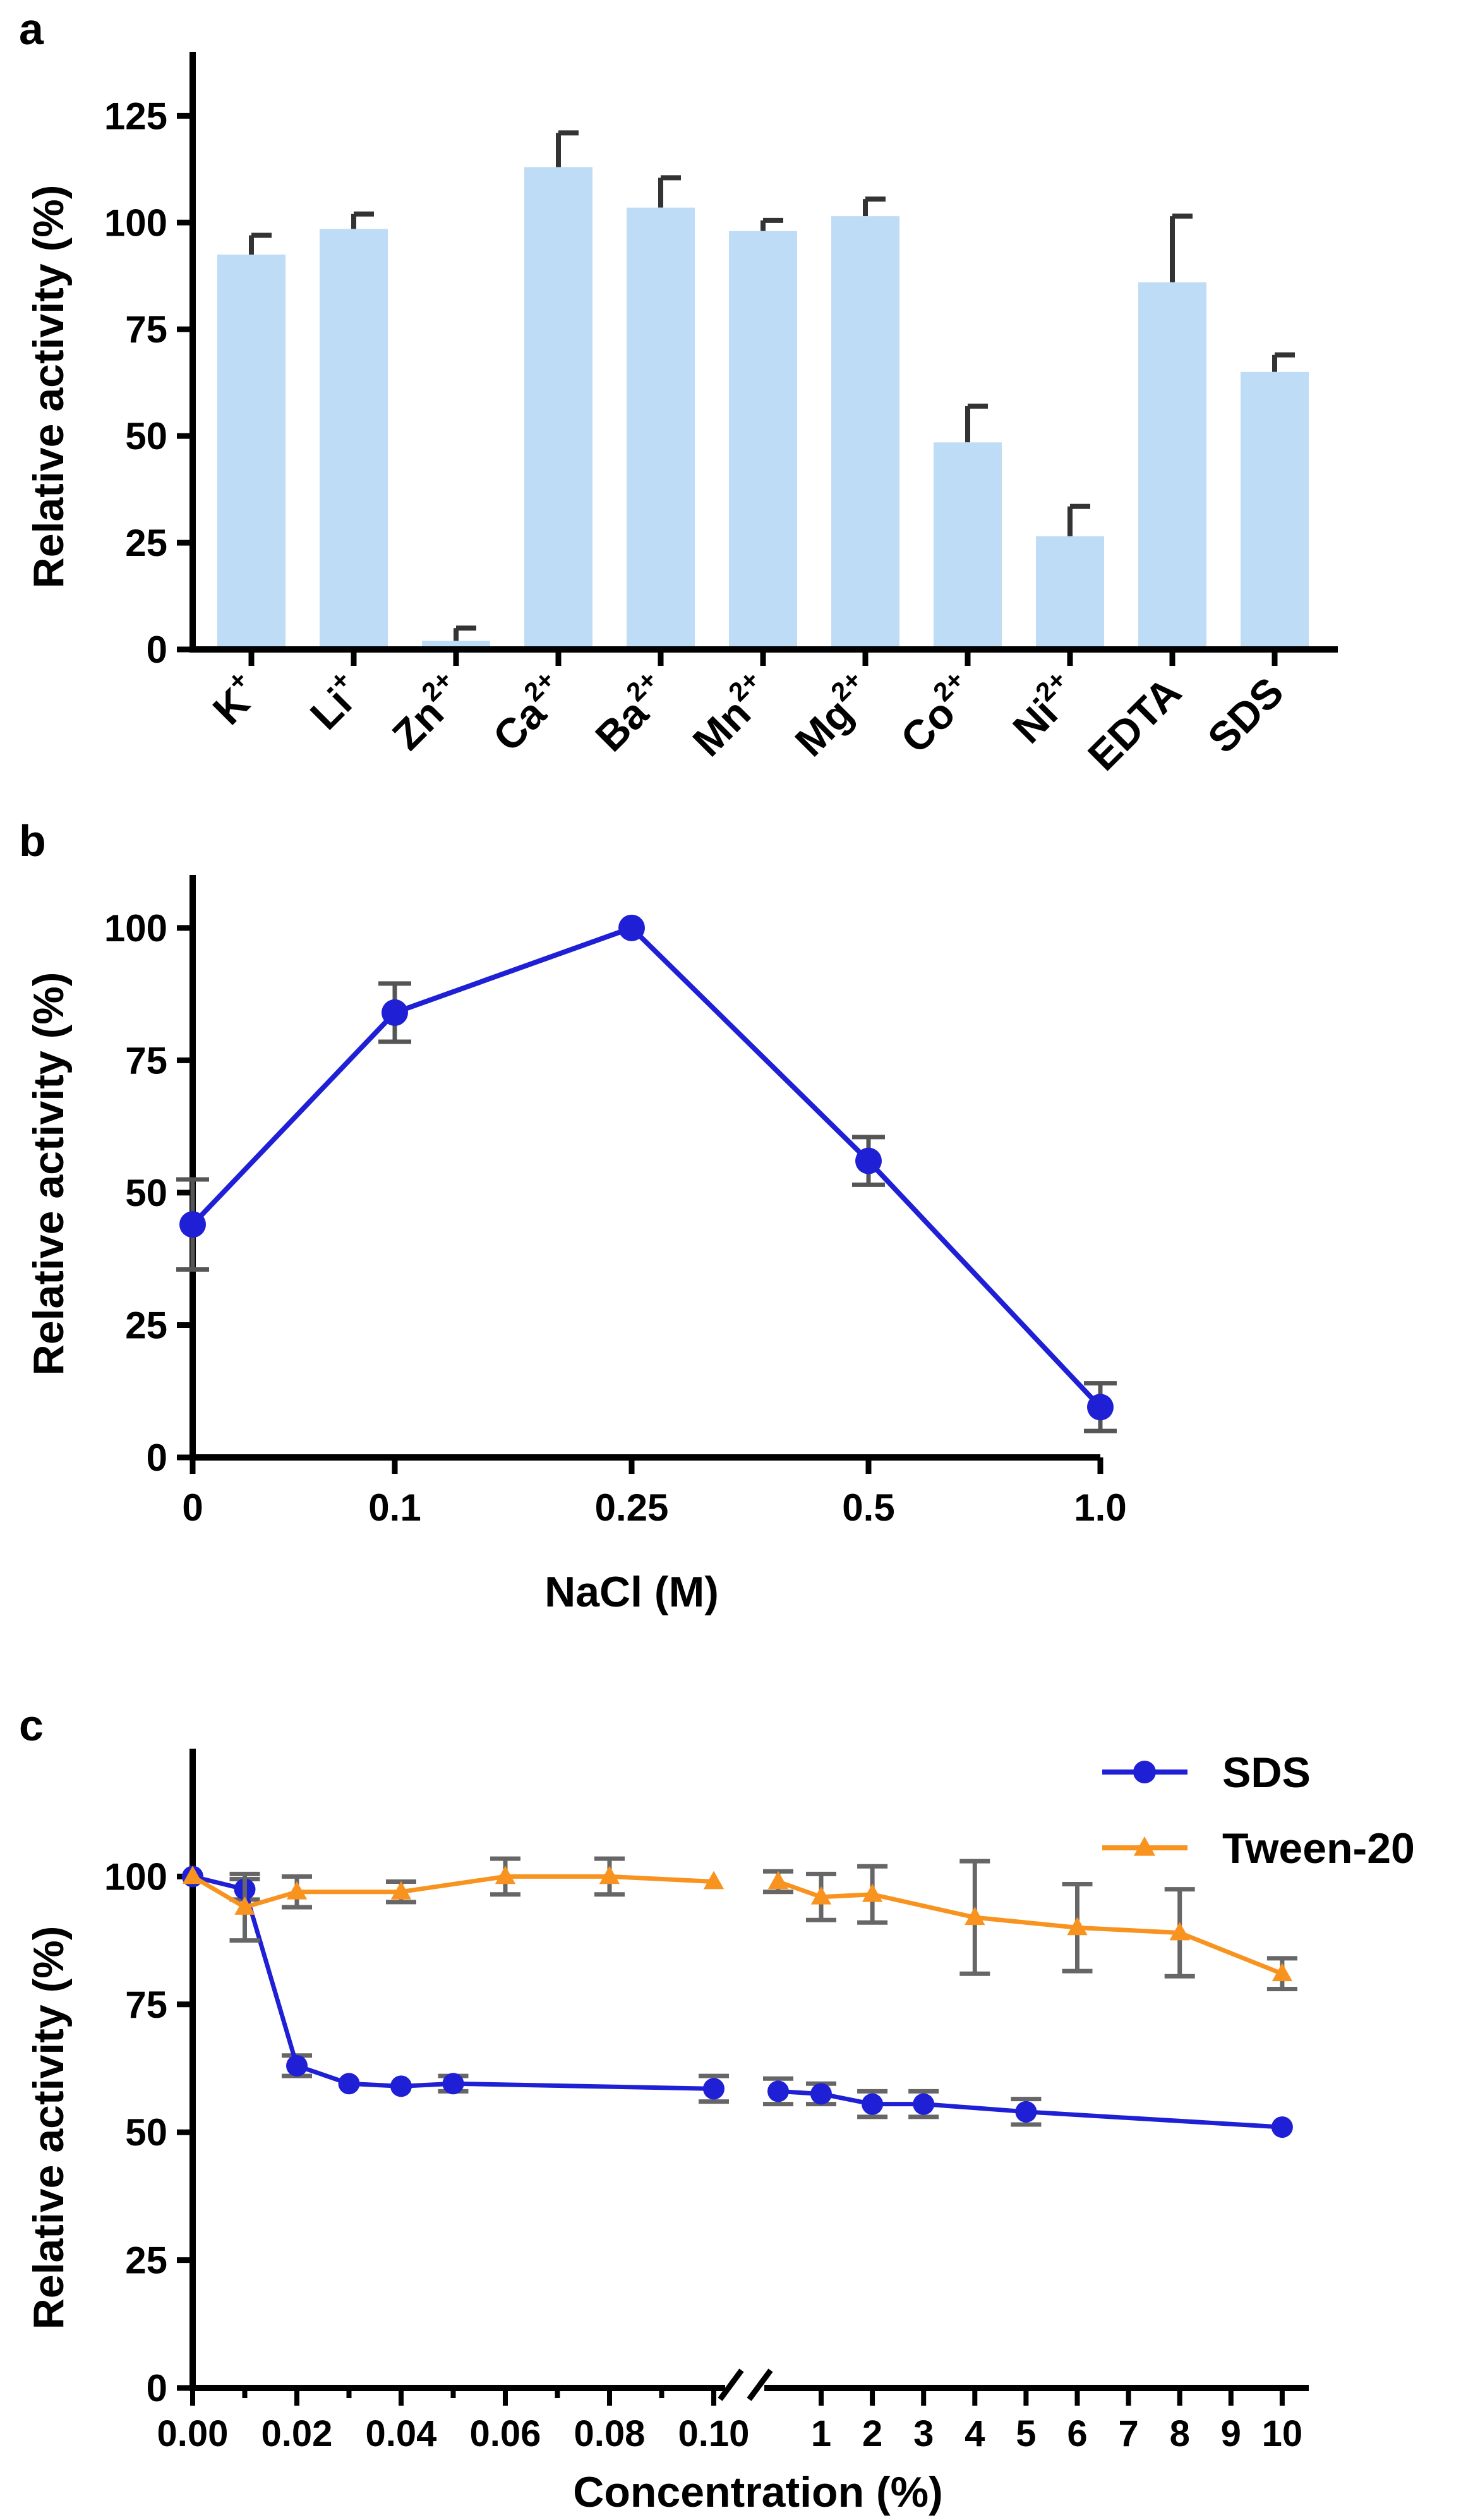  Describe the element at coordinates (1144, 1846) in the screenshot. I see `panel-c-legend-tween20-marker` at that location.